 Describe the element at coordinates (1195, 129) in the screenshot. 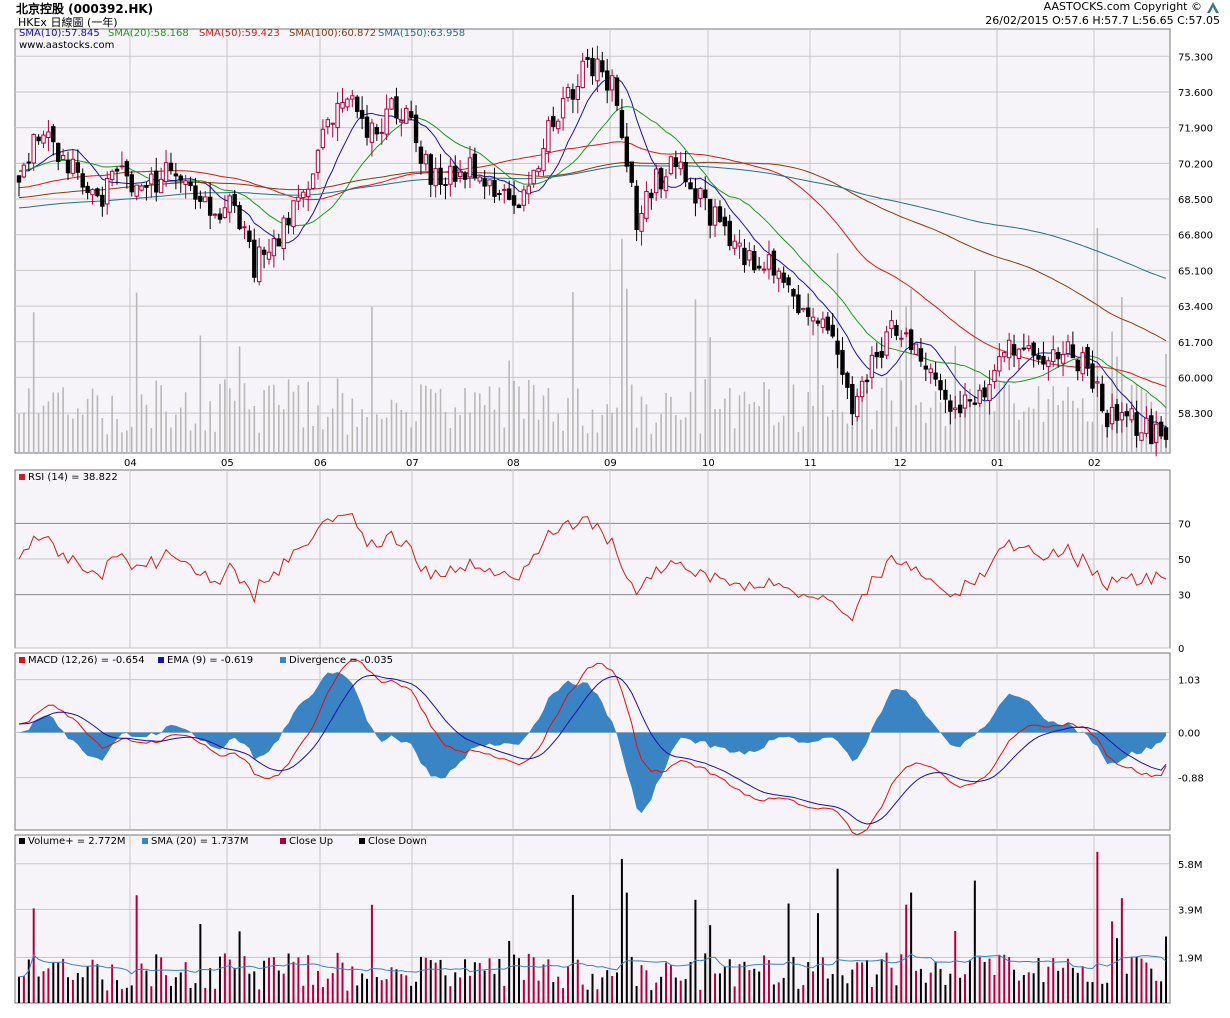

I see `price-y-tick-label: 71.900` at that location.